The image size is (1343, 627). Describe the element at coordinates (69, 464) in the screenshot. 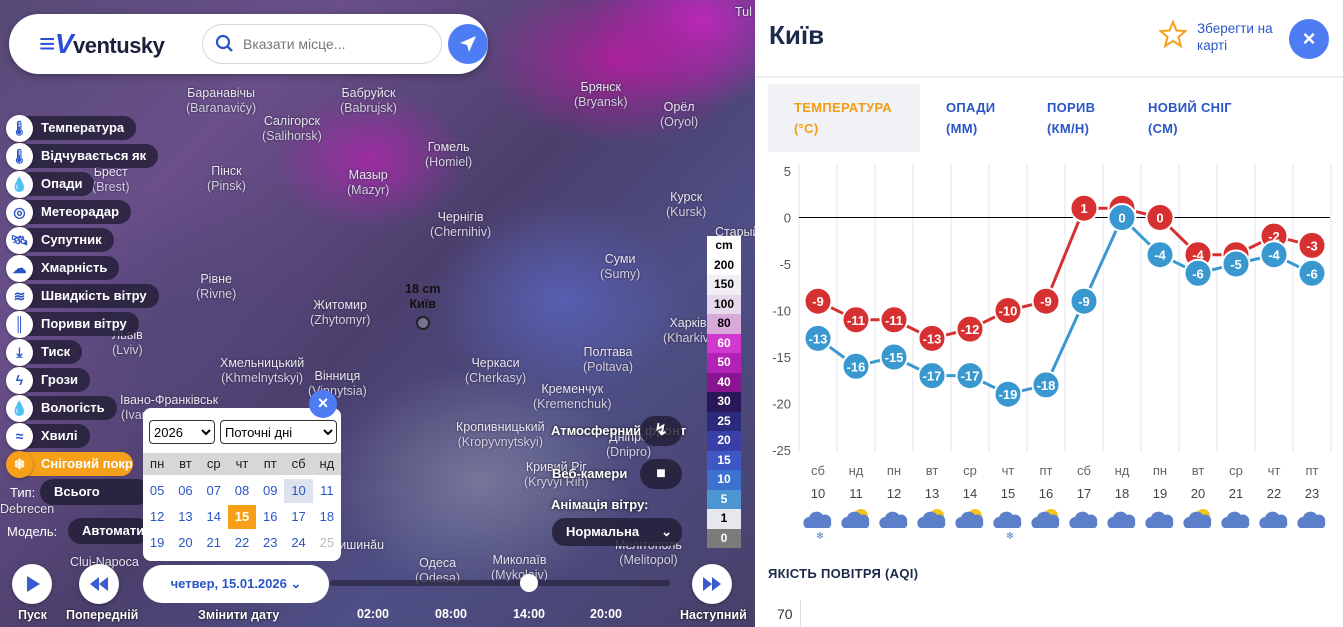

I see `menu-item-13: ❄Сніговий покрив` at that location.